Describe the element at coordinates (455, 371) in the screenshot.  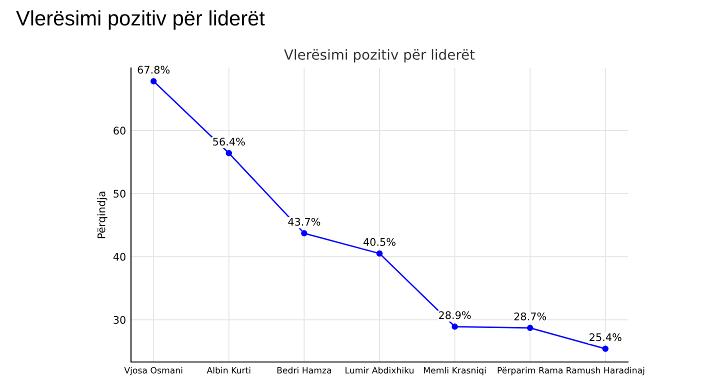
I see `x-tick-label: Memli Krasniqi` at that location.